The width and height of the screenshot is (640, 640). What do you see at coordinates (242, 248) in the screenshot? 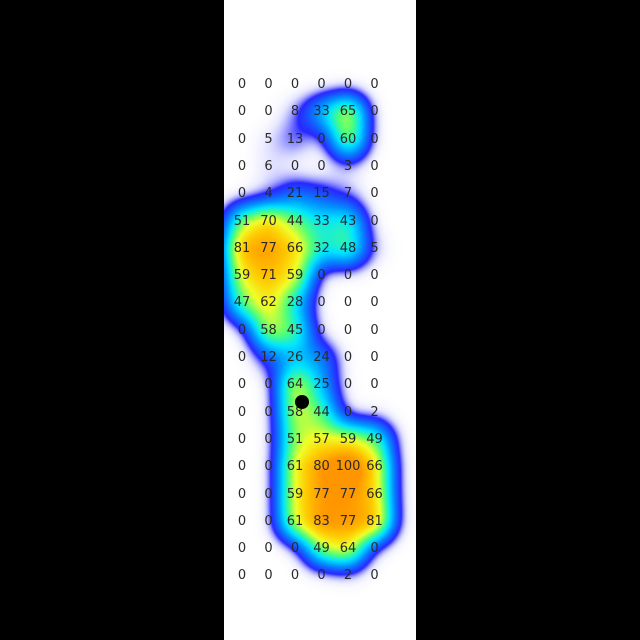
I see `cell-value: 81` at bounding box center [242, 248].